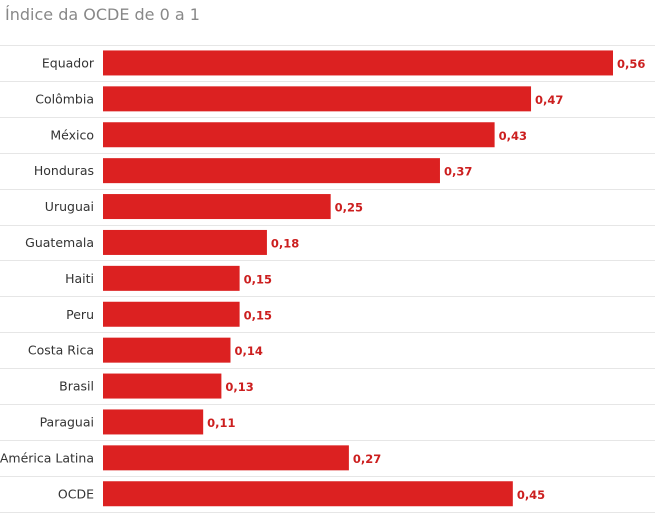 The height and width of the screenshot is (522, 655). Describe the element at coordinates (513, 136) in the screenshot. I see `value-label: 0,43` at that location.